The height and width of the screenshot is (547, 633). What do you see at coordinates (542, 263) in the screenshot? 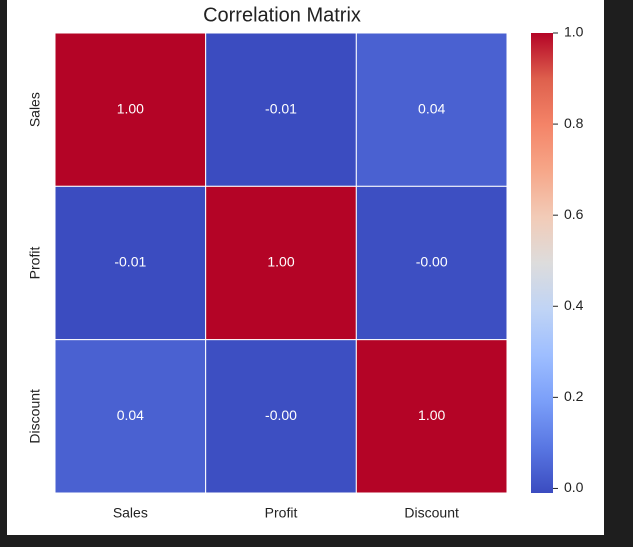
I see `colorbar` at bounding box center [542, 263].